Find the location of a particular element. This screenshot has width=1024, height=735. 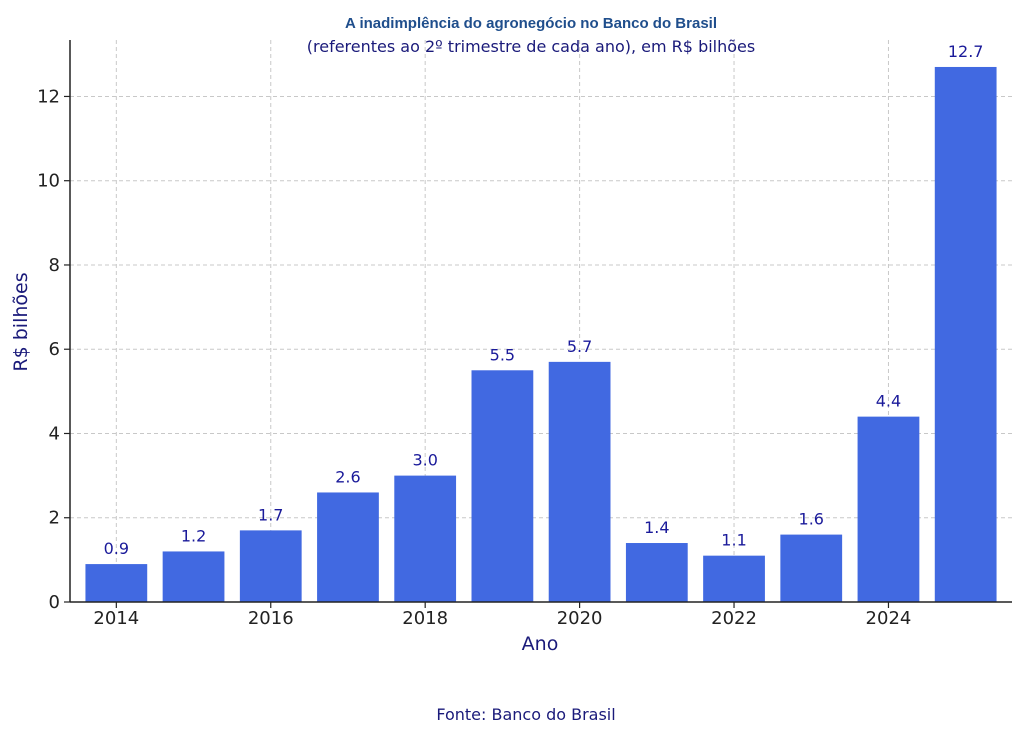

bar-2024 is located at coordinates (888, 509).